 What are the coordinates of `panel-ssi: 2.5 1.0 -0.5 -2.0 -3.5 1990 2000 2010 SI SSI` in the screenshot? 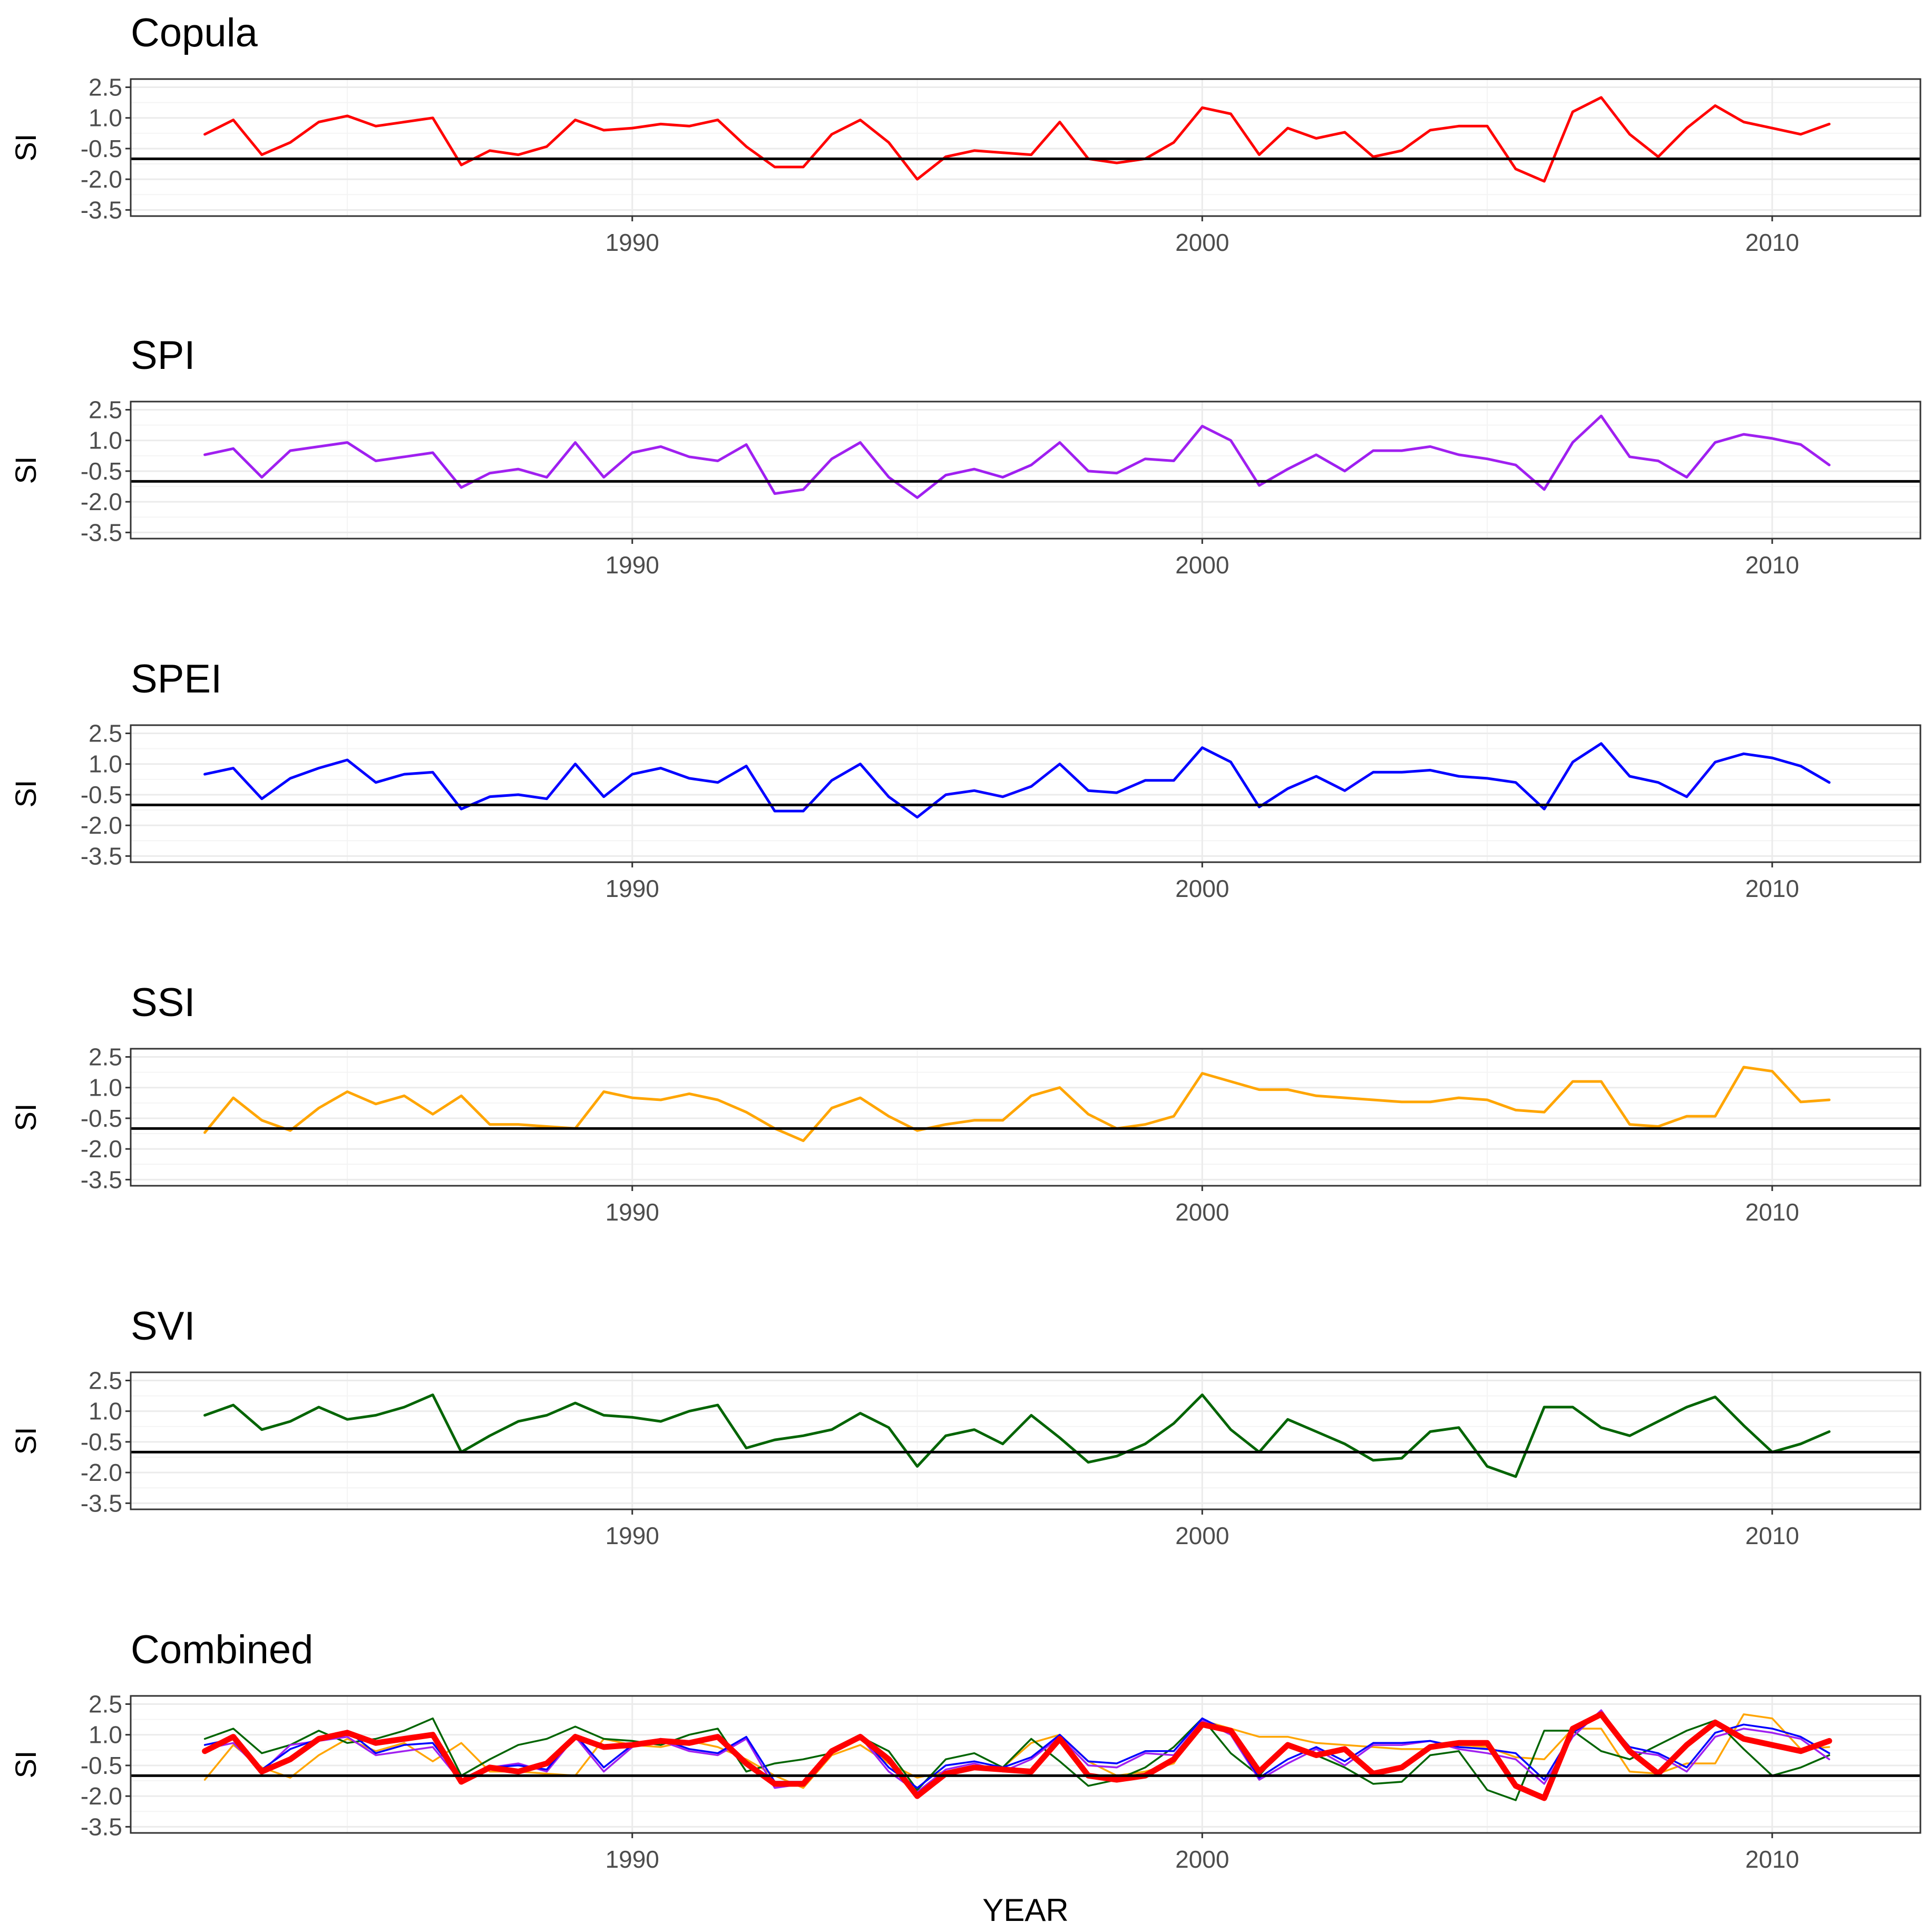 It's located at (965, 1103).